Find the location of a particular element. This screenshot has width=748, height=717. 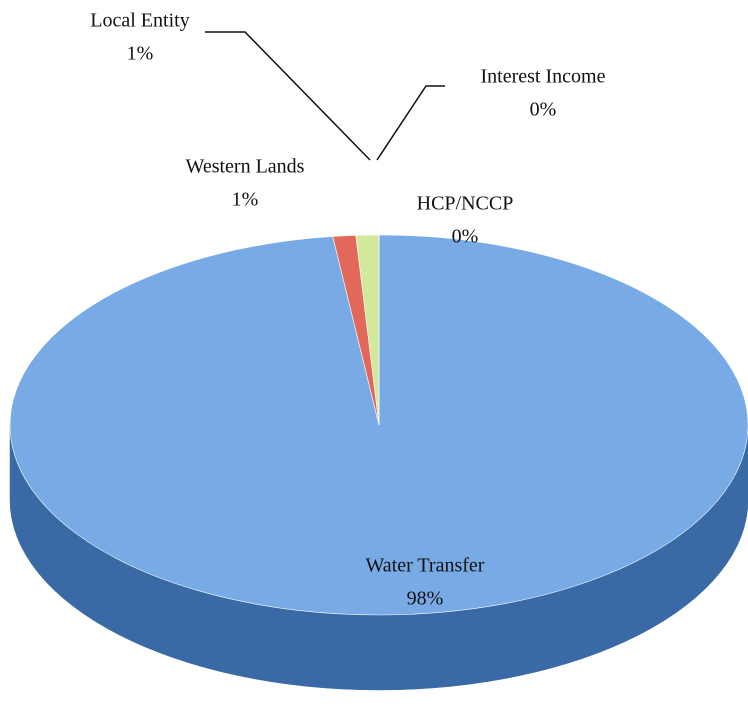

slice-label: Western Lands is located at coordinates (245, 167).